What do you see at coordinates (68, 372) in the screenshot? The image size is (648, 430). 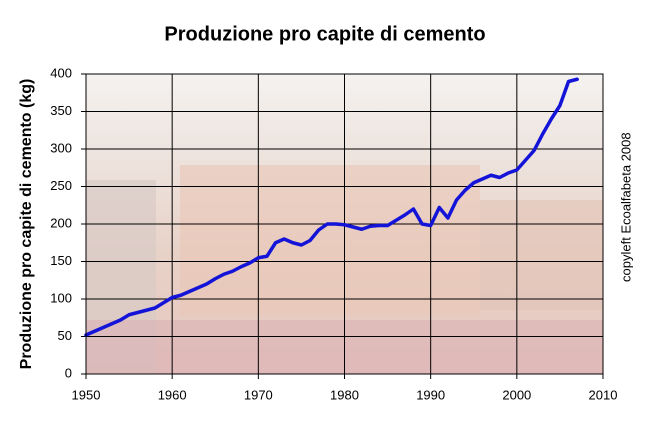 I see `y-tick-label: 0` at bounding box center [68, 372].